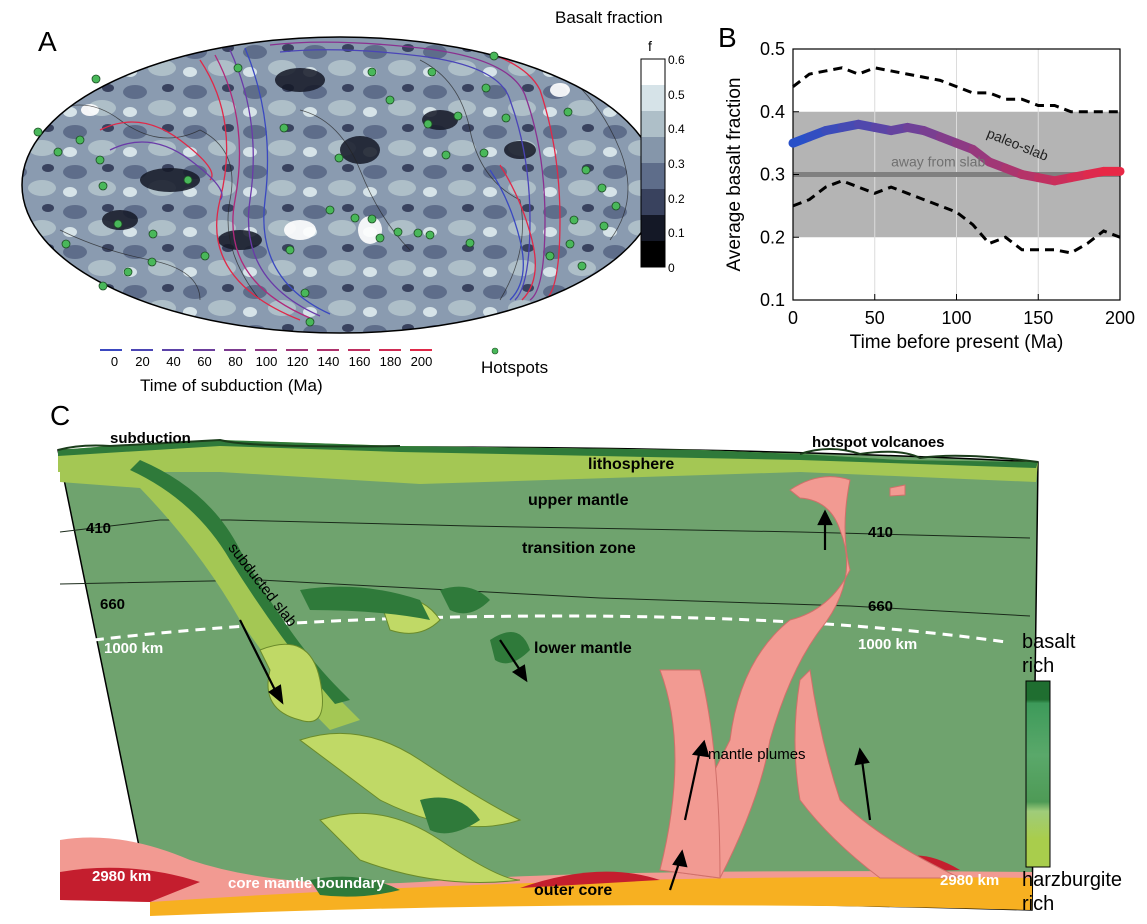  I want to click on depth-410-right: 410, so click(881, 532).